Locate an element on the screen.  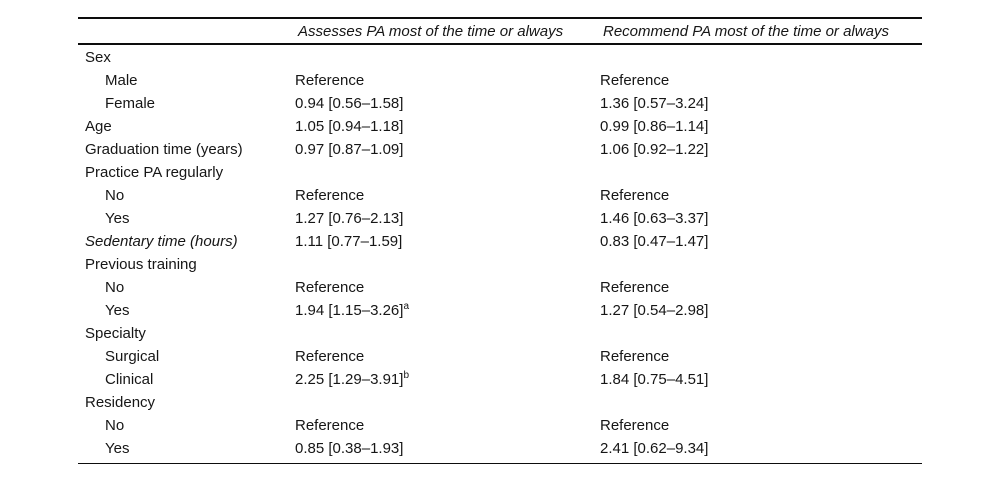
row-label: Surgical is located at coordinates (132, 356).